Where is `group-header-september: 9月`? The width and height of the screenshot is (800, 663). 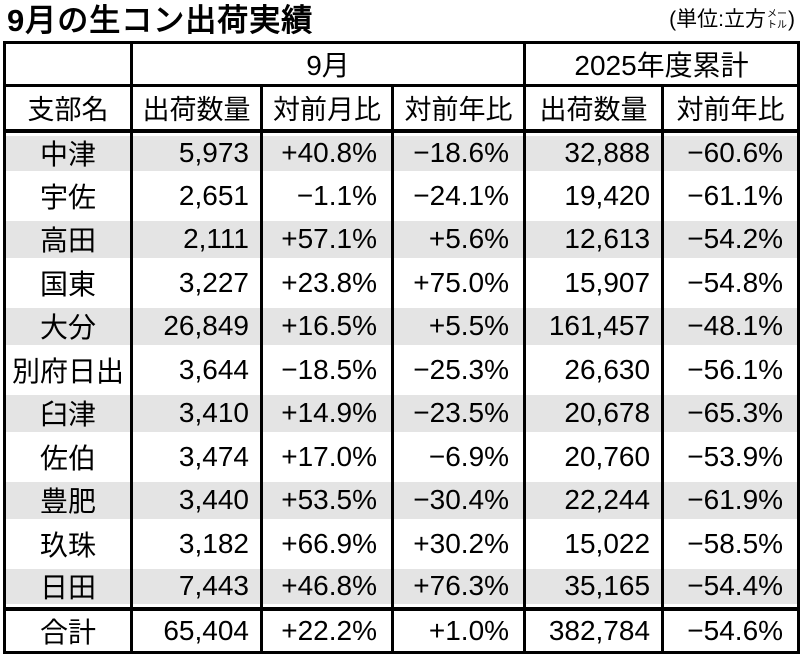
group-header-september: 9月 is located at coordinates (327, 64).